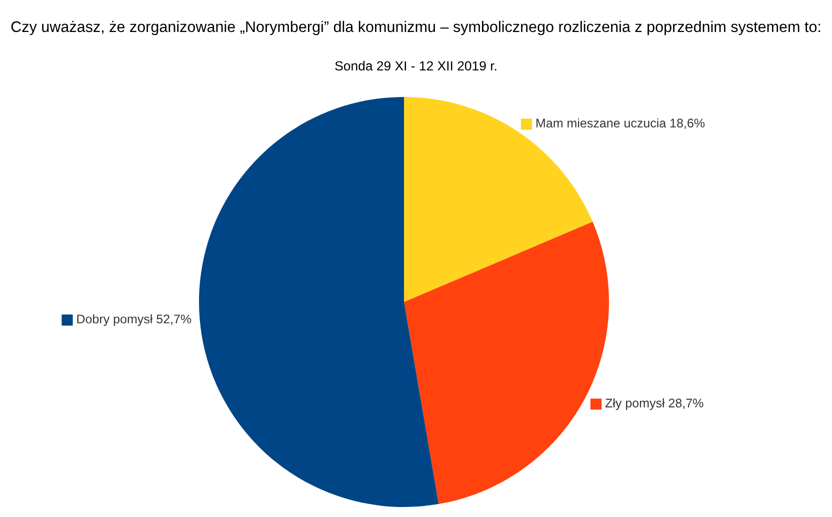 The image size is (832, 517). What do you see at coordinates (415, 28) in the screenshot?
I see `chart-title: Czy uważasz, że zorganizowanie „Norymbergi” dla komunizmu – symbolicznego rozliczenia z poprzednim systemem to:` at bounding box center [415, 28].